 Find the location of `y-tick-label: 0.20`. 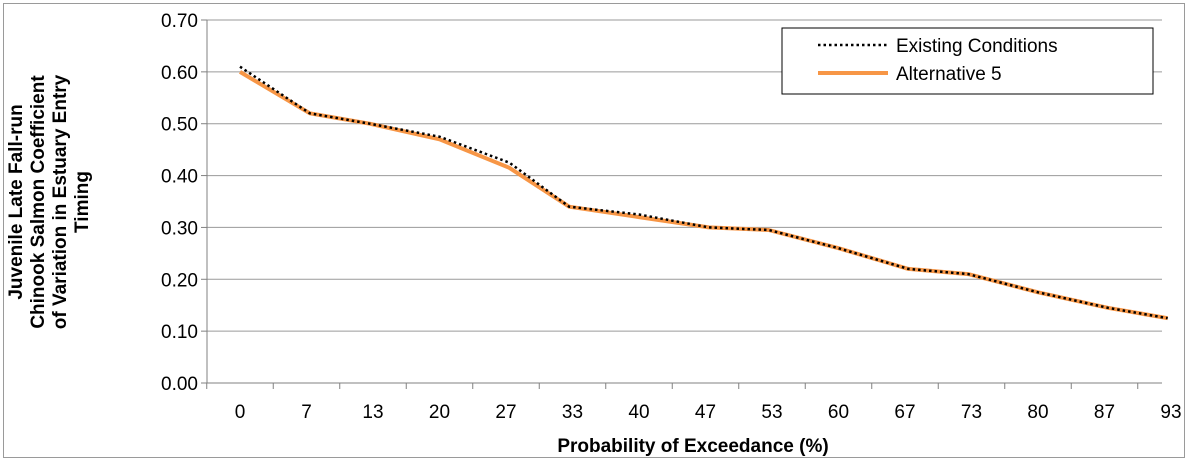

y-tick-label: 0.20 is located at coordinates (179, 280).